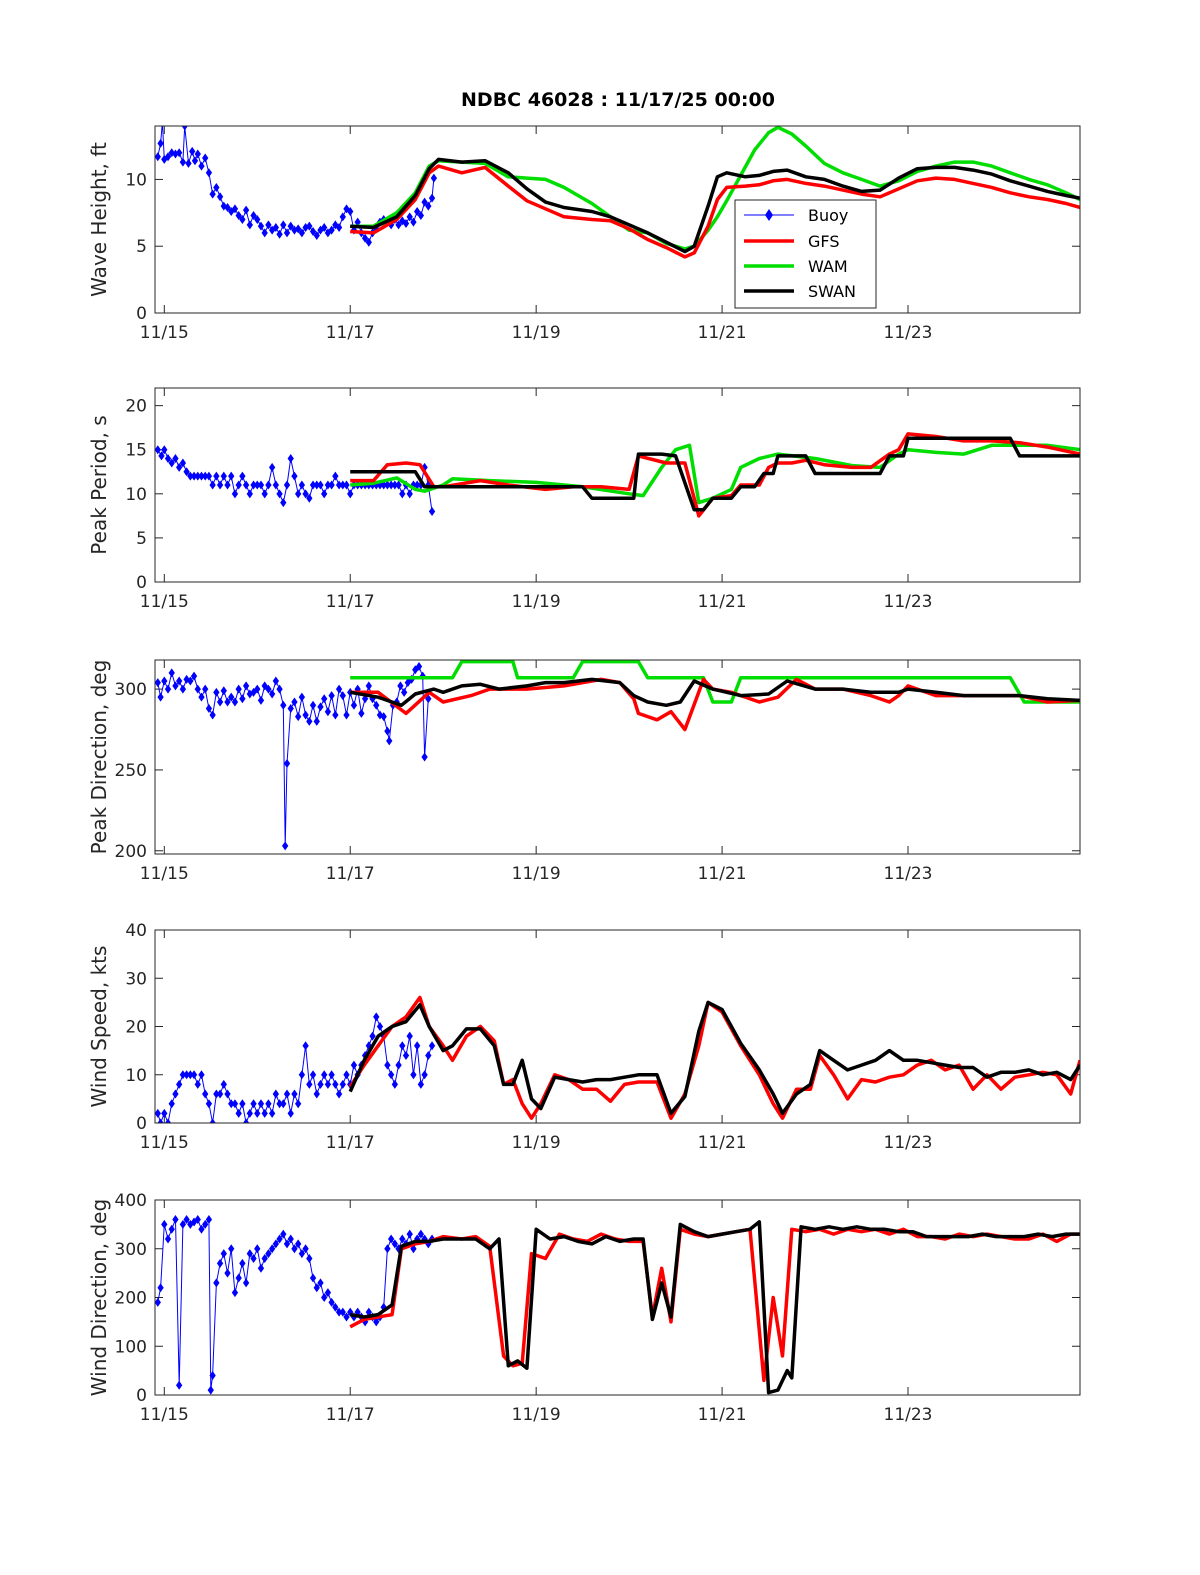  What do you see at coordinates (536, 874) in the screenshot?
I see `panel-3-x-tick-label: 11/19` at bounding box center [536, 874].